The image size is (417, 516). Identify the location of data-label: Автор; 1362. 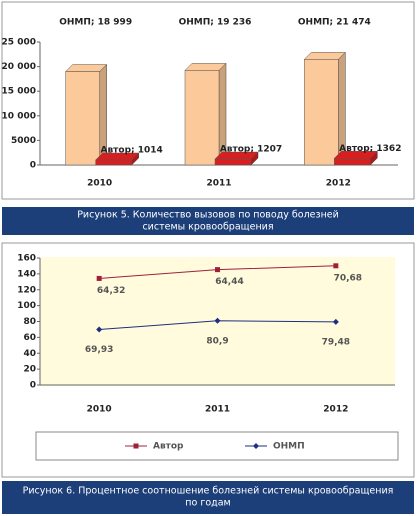
(370, 149).